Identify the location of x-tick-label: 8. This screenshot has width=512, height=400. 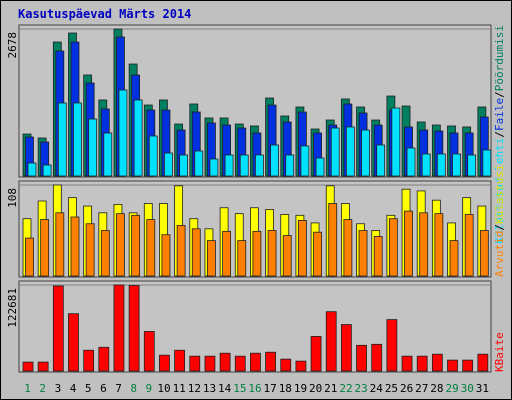
(133, 388).